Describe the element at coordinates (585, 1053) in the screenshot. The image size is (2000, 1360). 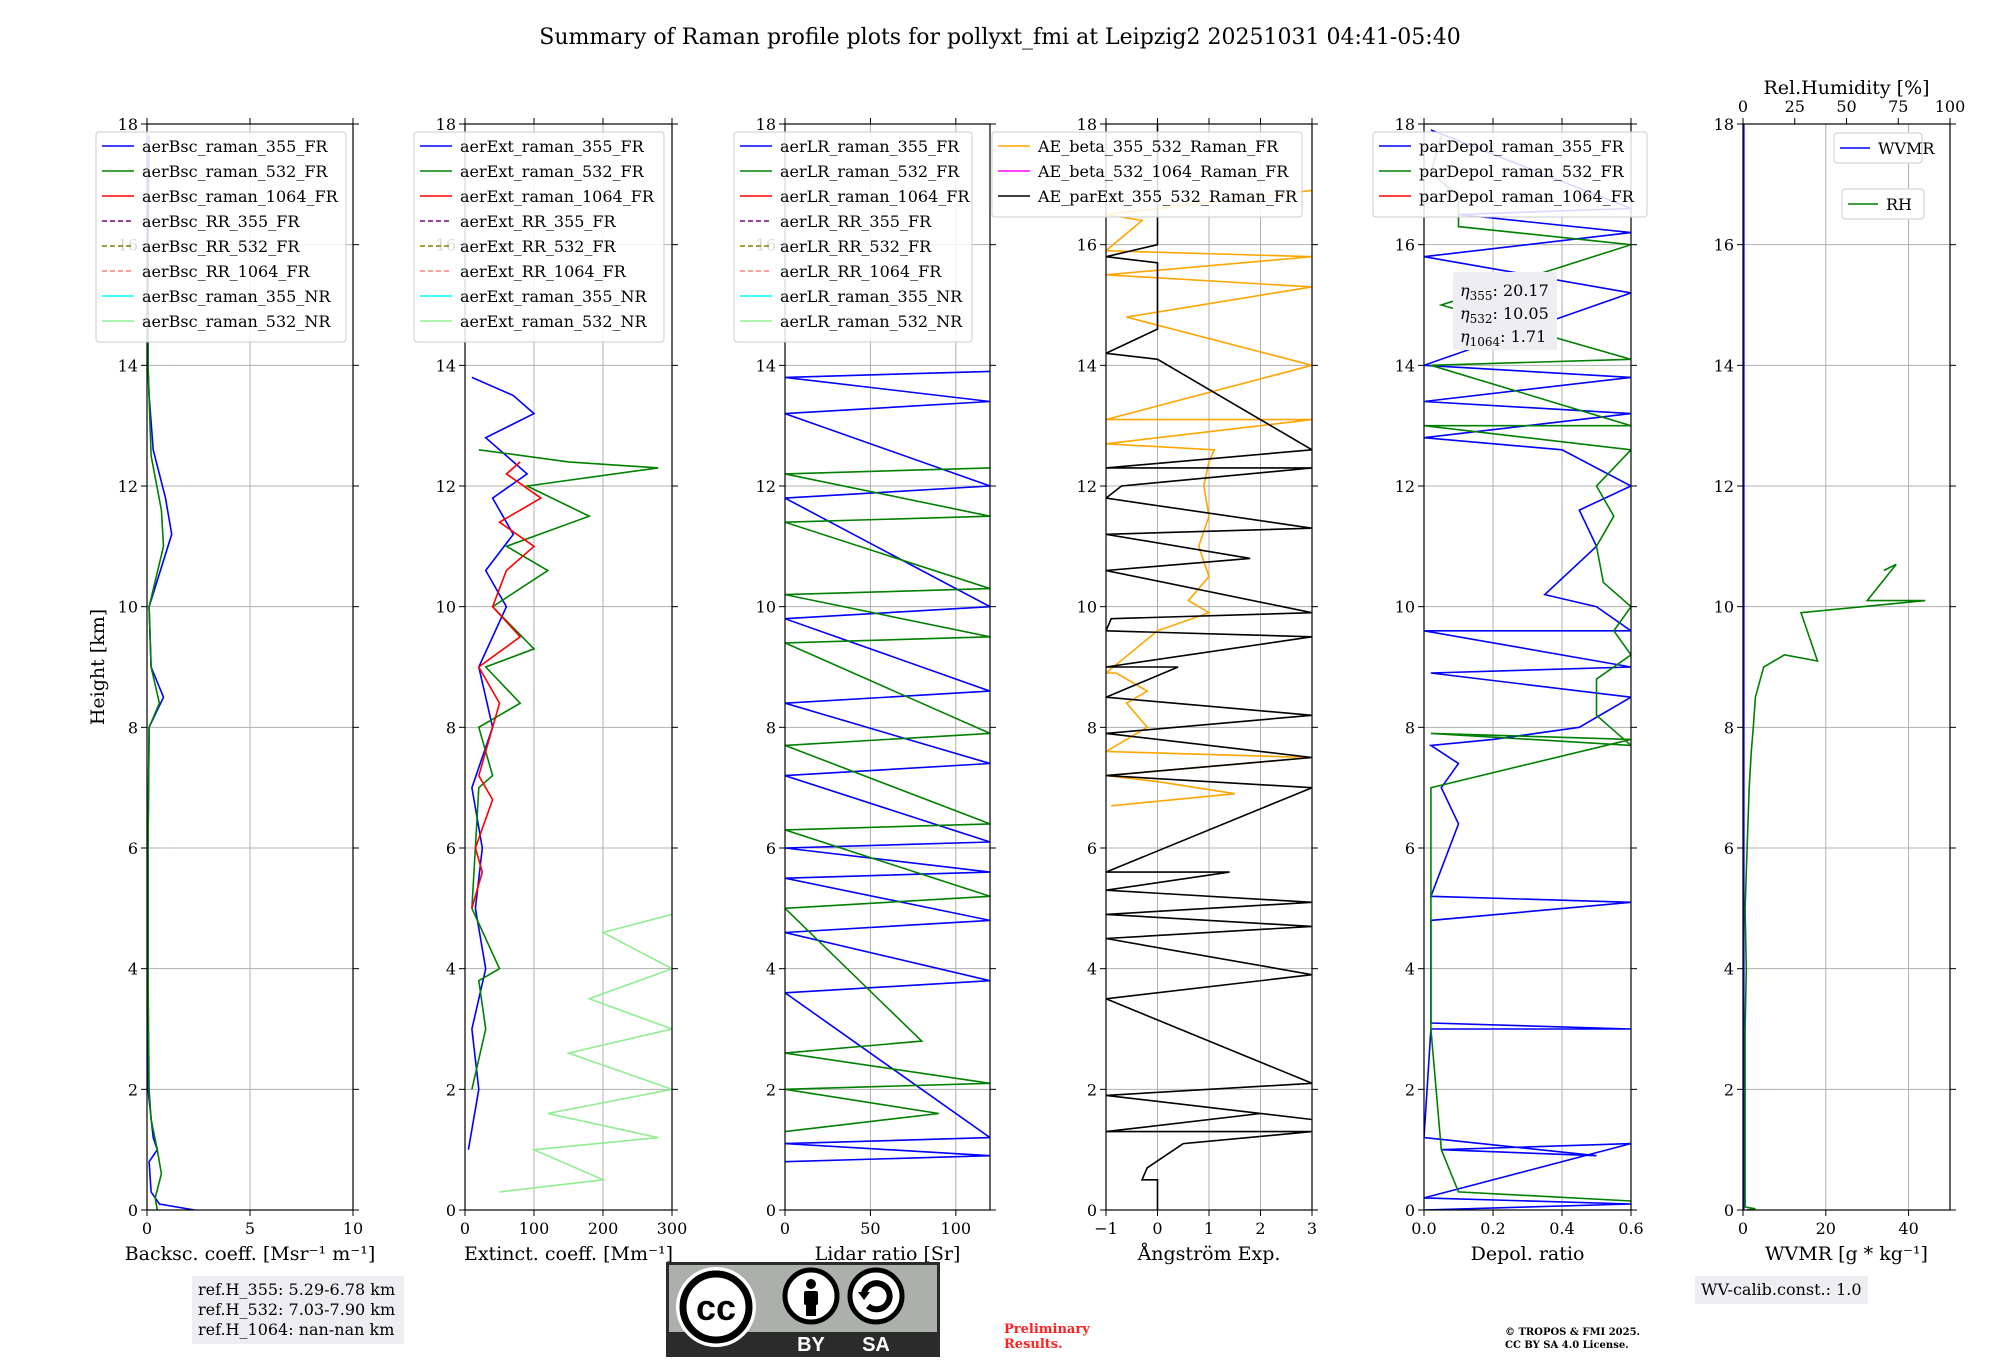
I see `series-line-aerExt_raman_532_NR` at that location.